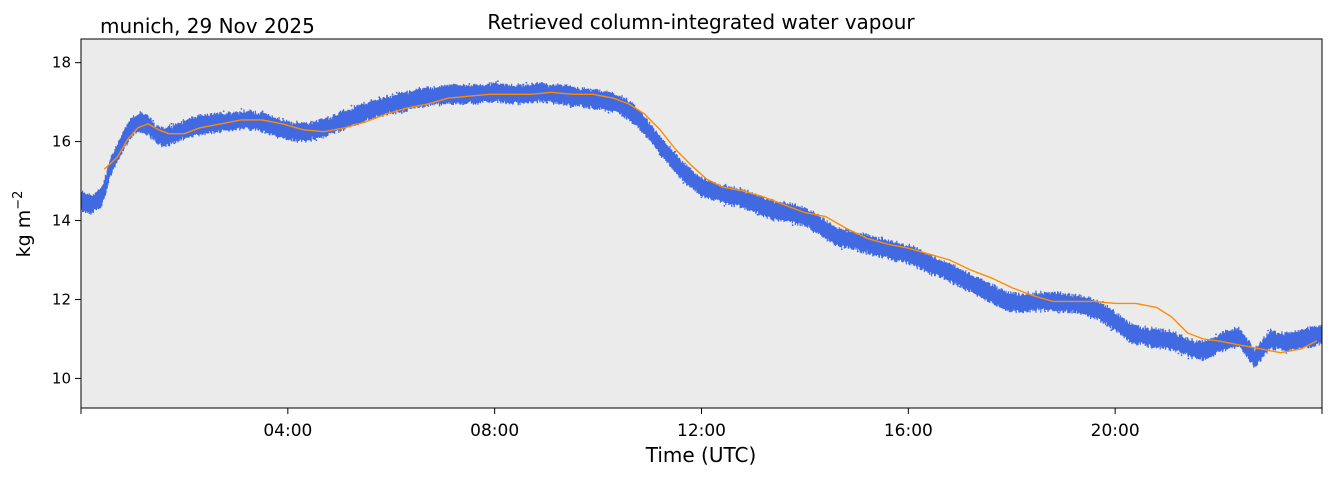 This screenshot has width=1334, height=478. Describe the element at coordinates (287, 431) in the screenshot. I see `x-tick-label: 04:00` at that location.